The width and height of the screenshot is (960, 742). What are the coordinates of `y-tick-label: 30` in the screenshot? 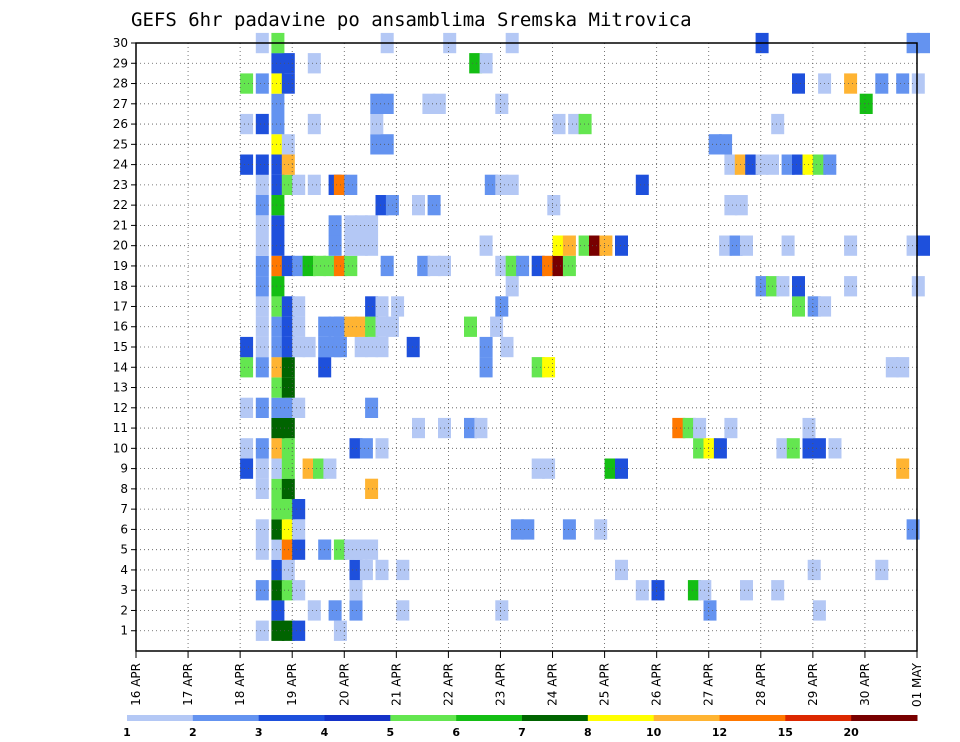 It's located at (120, 43).